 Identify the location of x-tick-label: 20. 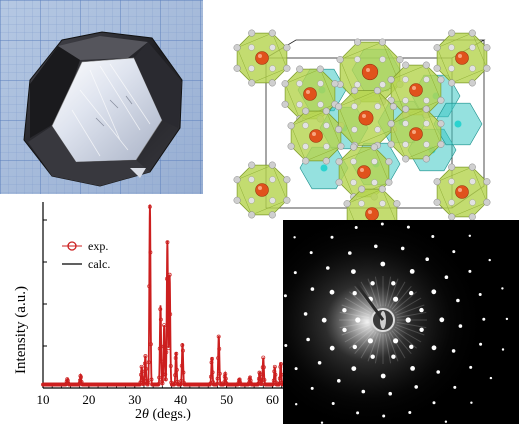
(88, 399).